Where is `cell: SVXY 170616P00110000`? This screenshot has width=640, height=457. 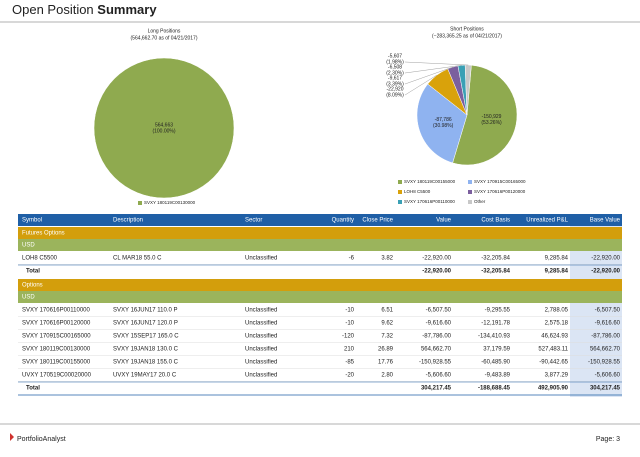 cell: SVXY 170616P00110000 is located at coordinates (56, 311).